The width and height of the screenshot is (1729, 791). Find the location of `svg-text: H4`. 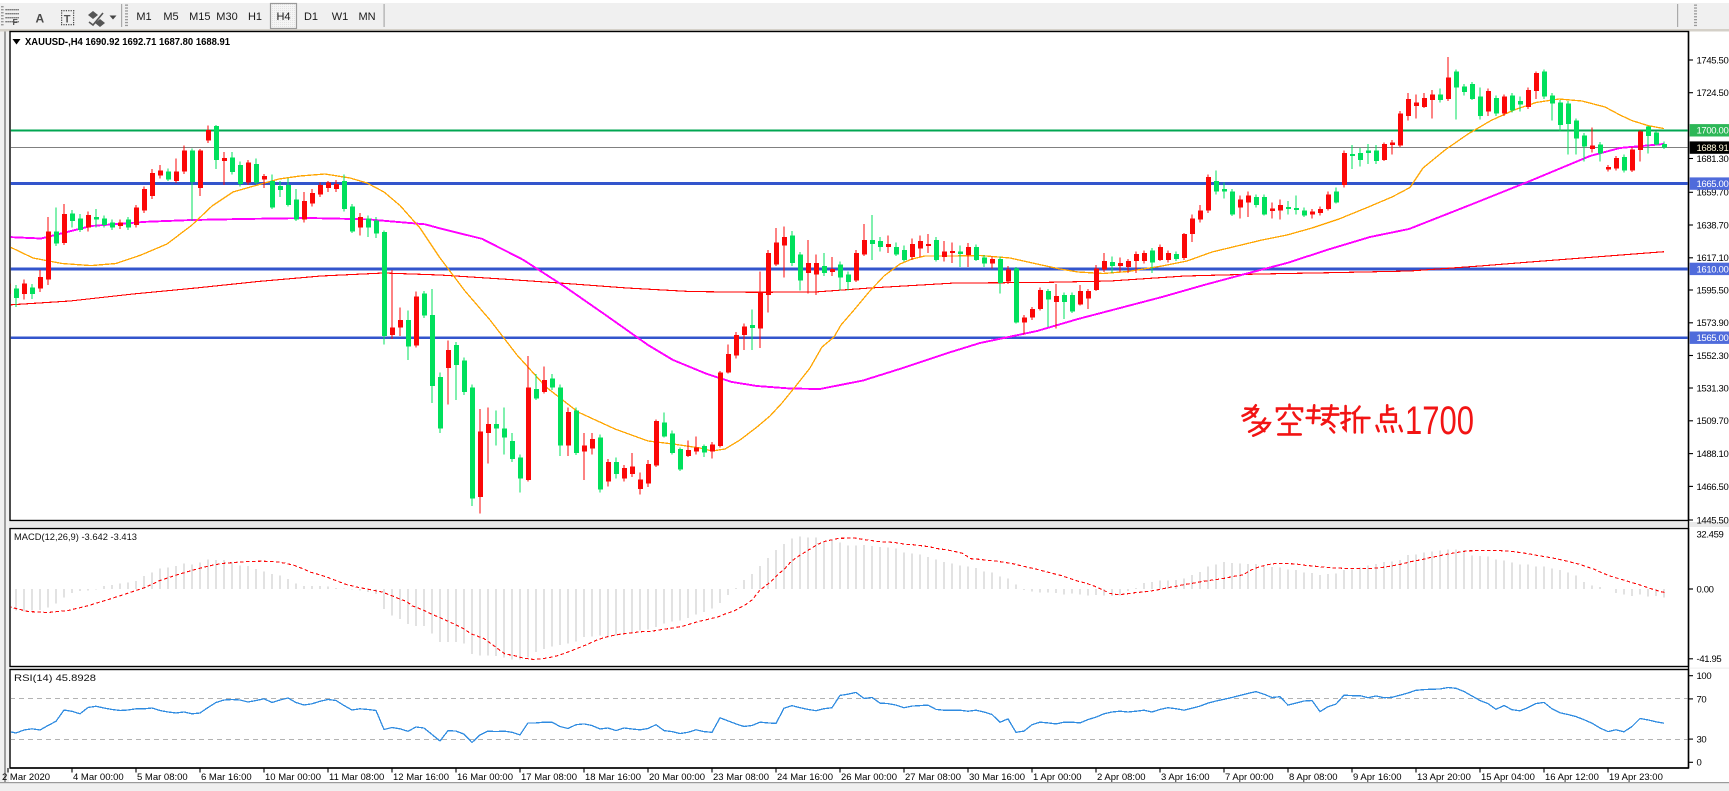

svg-text: H4 is located at coordinates (283, 17).